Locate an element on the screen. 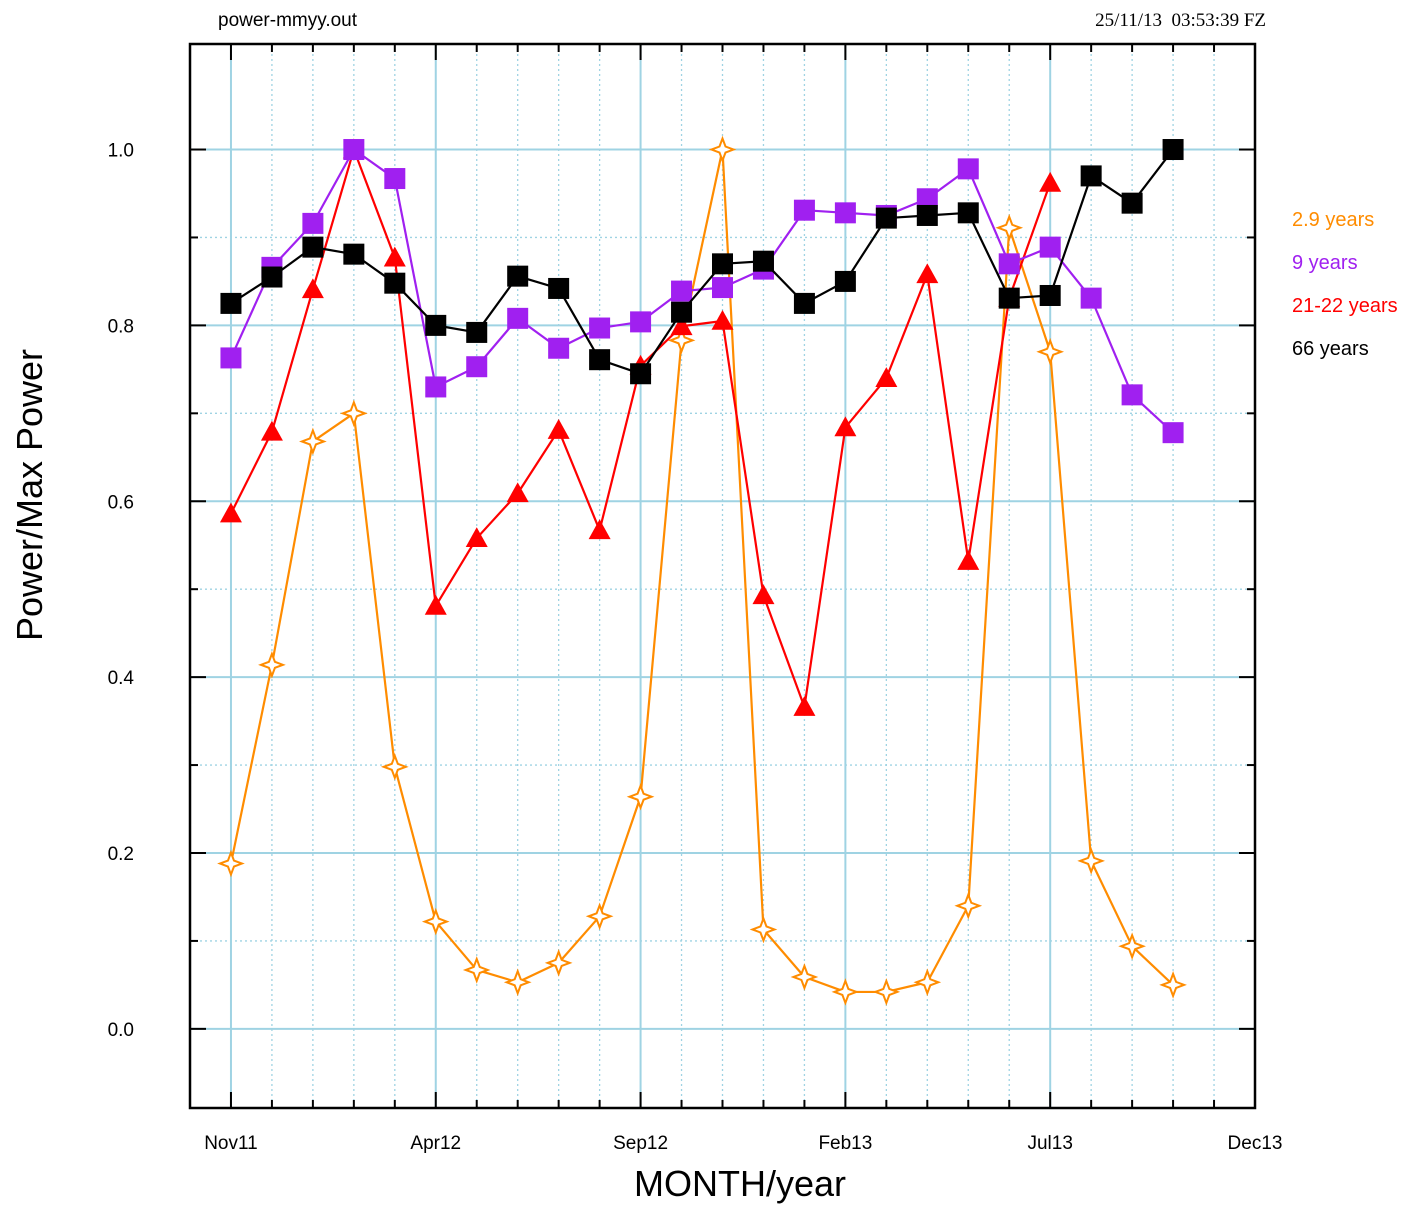 The width and height of the screenshot is (1423, 1218). y-tick-label: 0.0 is located at coordinates (121, 1030).